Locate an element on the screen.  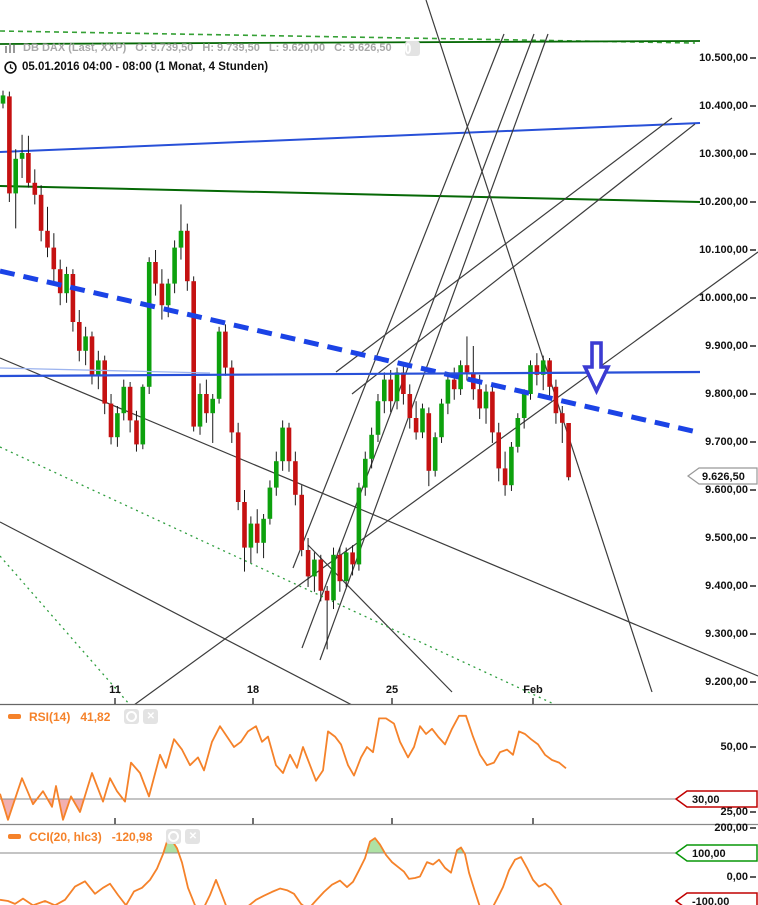
price-axis-label: 10.000,00 is located at coordinates (723, 298).